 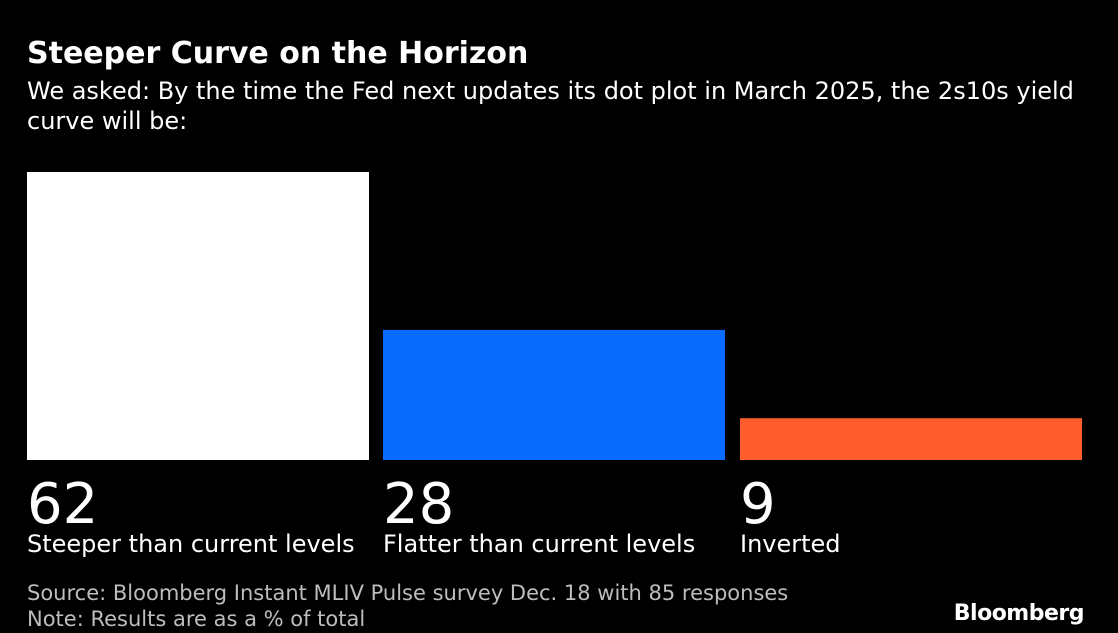 What do you see at coordinates (1019, 613) in the screenshot?
I see `bloomberg-logo: Bloomberg` at bounding box center [1019, 613].